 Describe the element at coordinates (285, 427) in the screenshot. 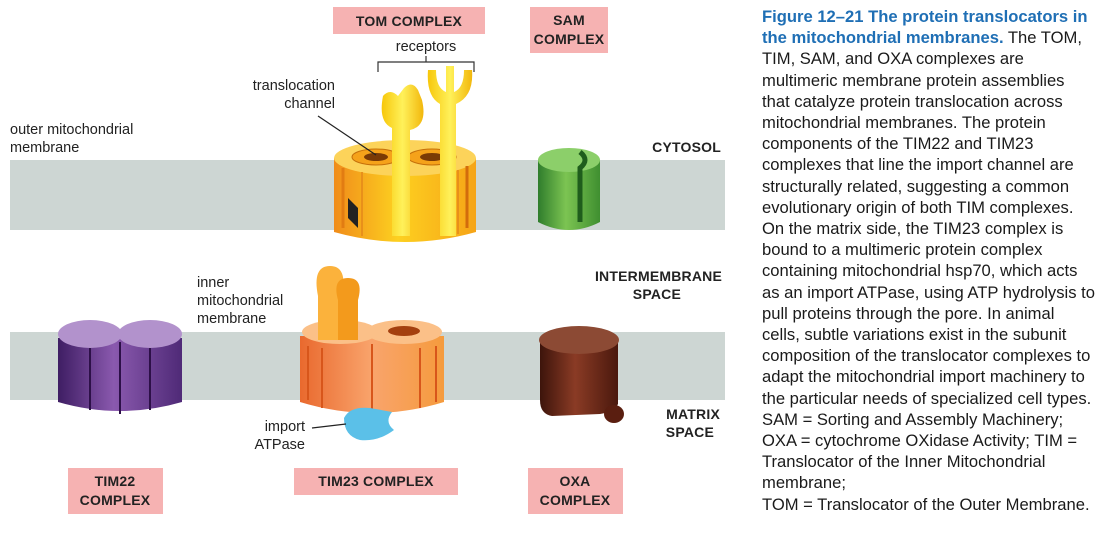

I see `import-label-1: import` at that location.